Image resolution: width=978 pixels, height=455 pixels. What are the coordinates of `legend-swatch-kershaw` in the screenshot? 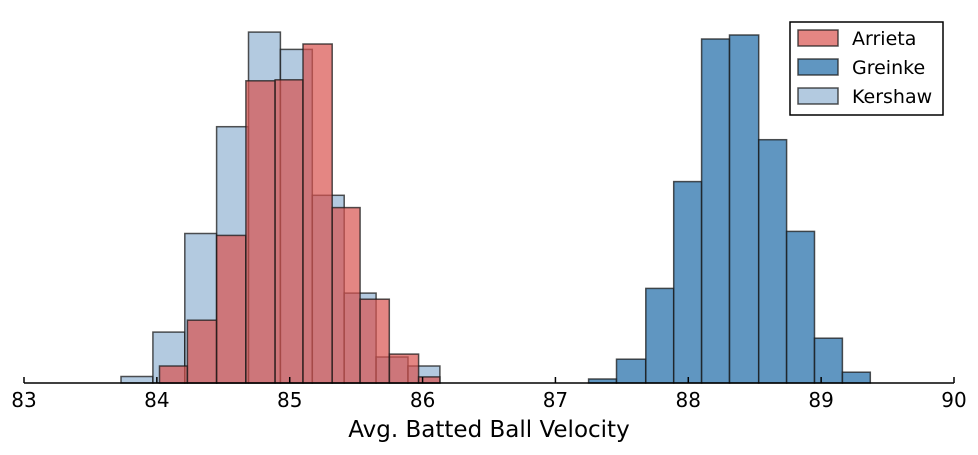 It's located at (818, 96).